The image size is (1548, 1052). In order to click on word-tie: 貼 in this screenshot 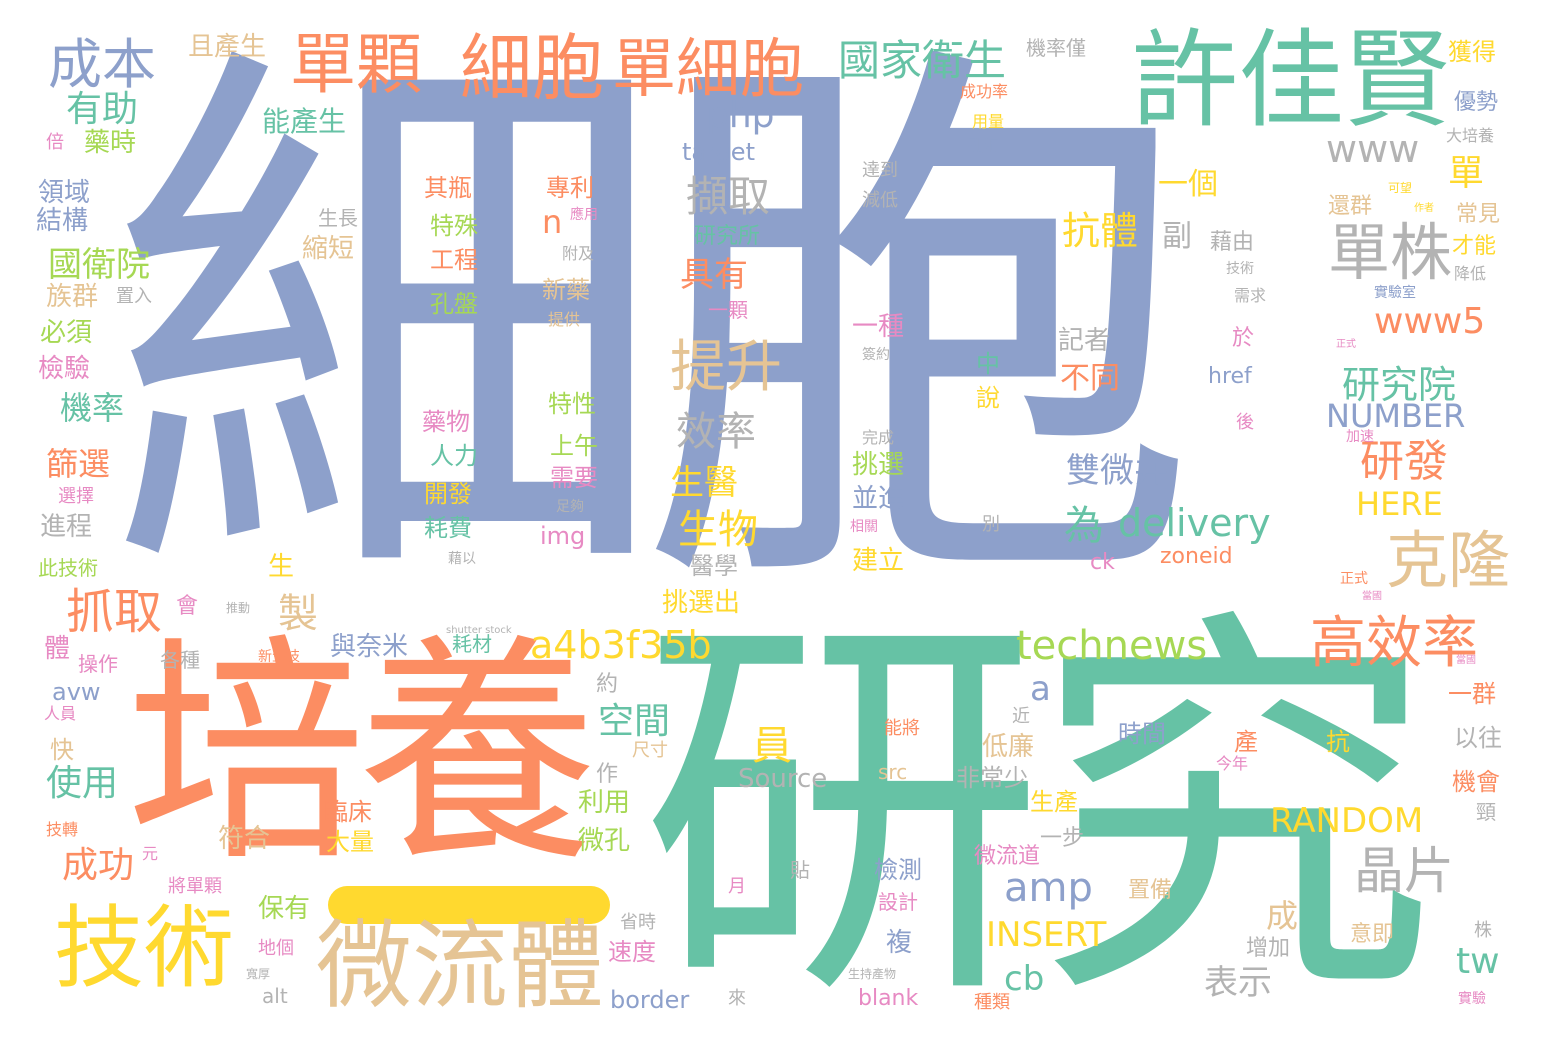, I will do `click(800, 870)`.